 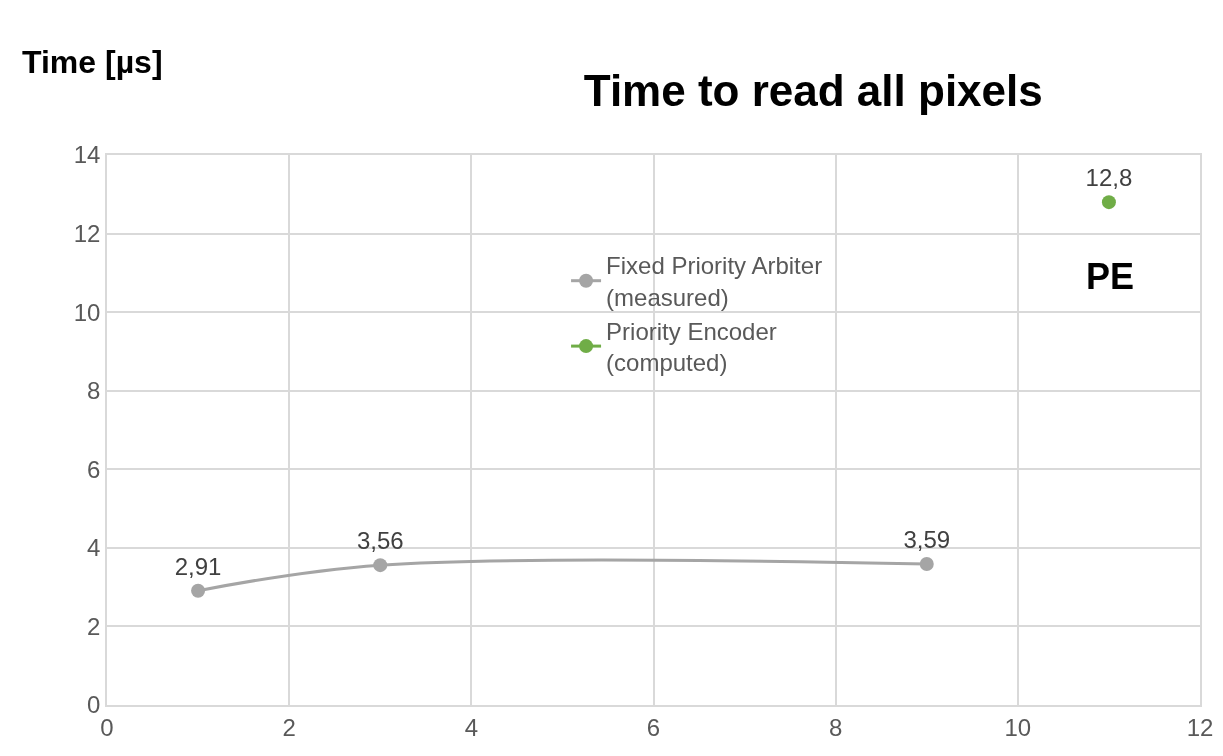 What do you see at coordinates (813, 91) in the screenshot?
I see `chart-title: Time to read all pixels` at bounding box center [813, 91].